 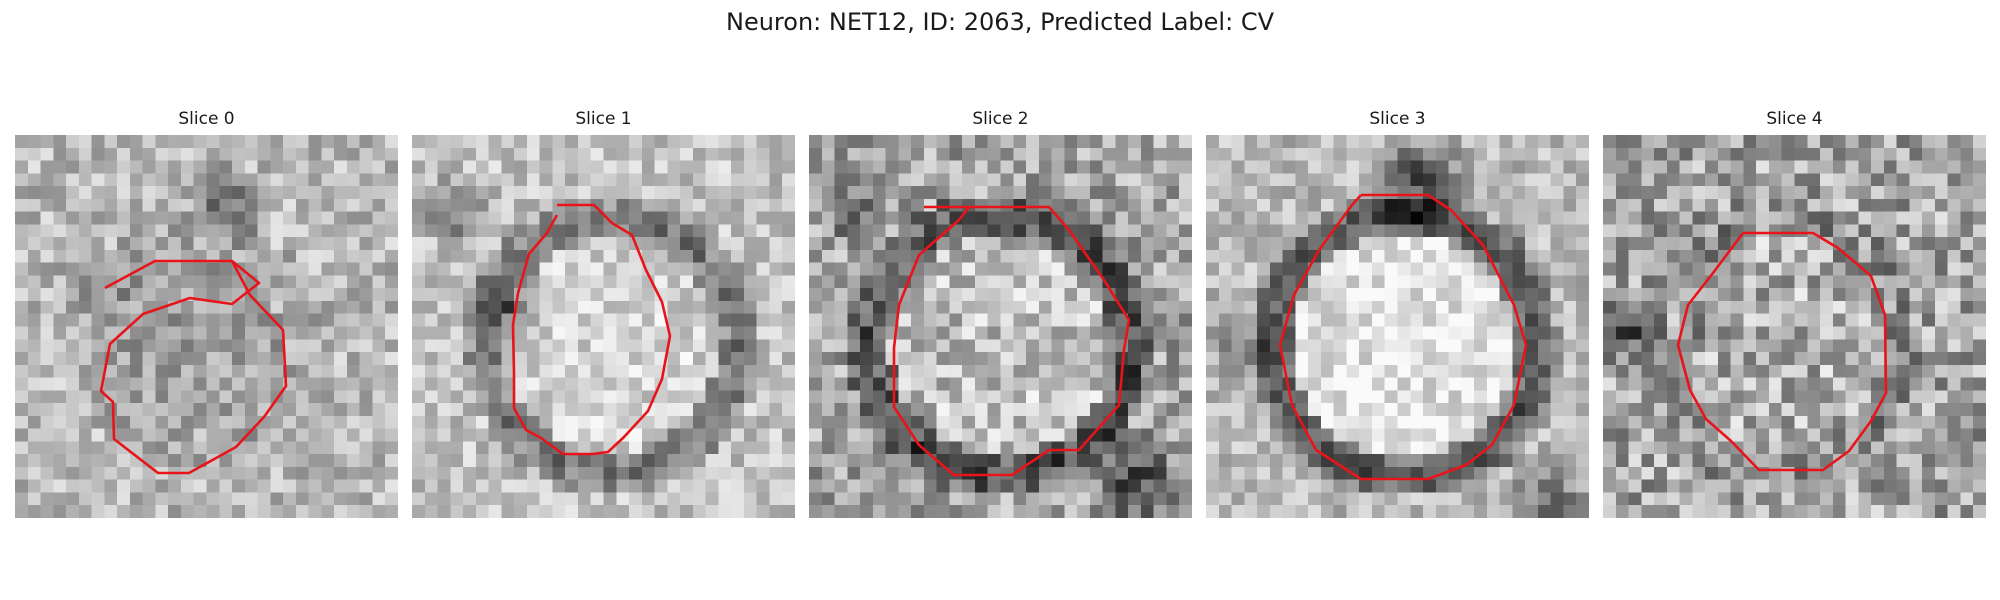 I want to click on slice-panel-2: Slice 2, so click(x=1000, y=313).